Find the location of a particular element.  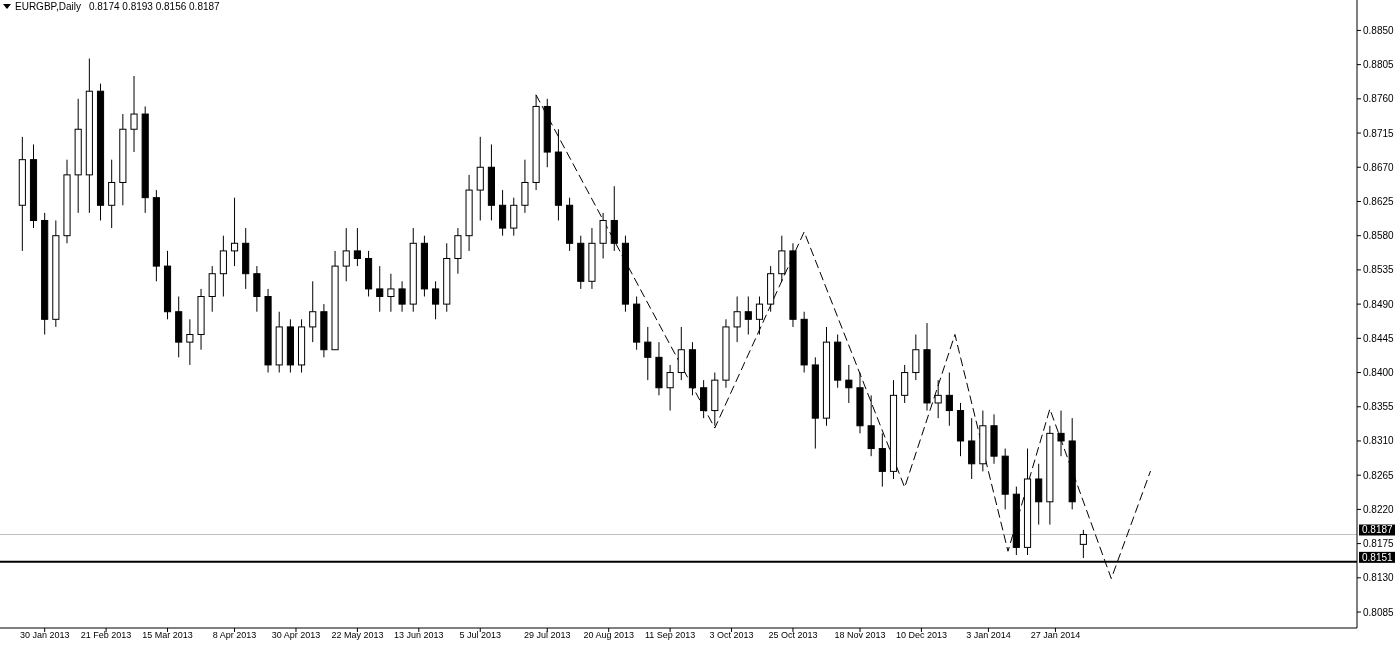

y-tick-label: 0.8625 is located at coordinates (1379, 201).